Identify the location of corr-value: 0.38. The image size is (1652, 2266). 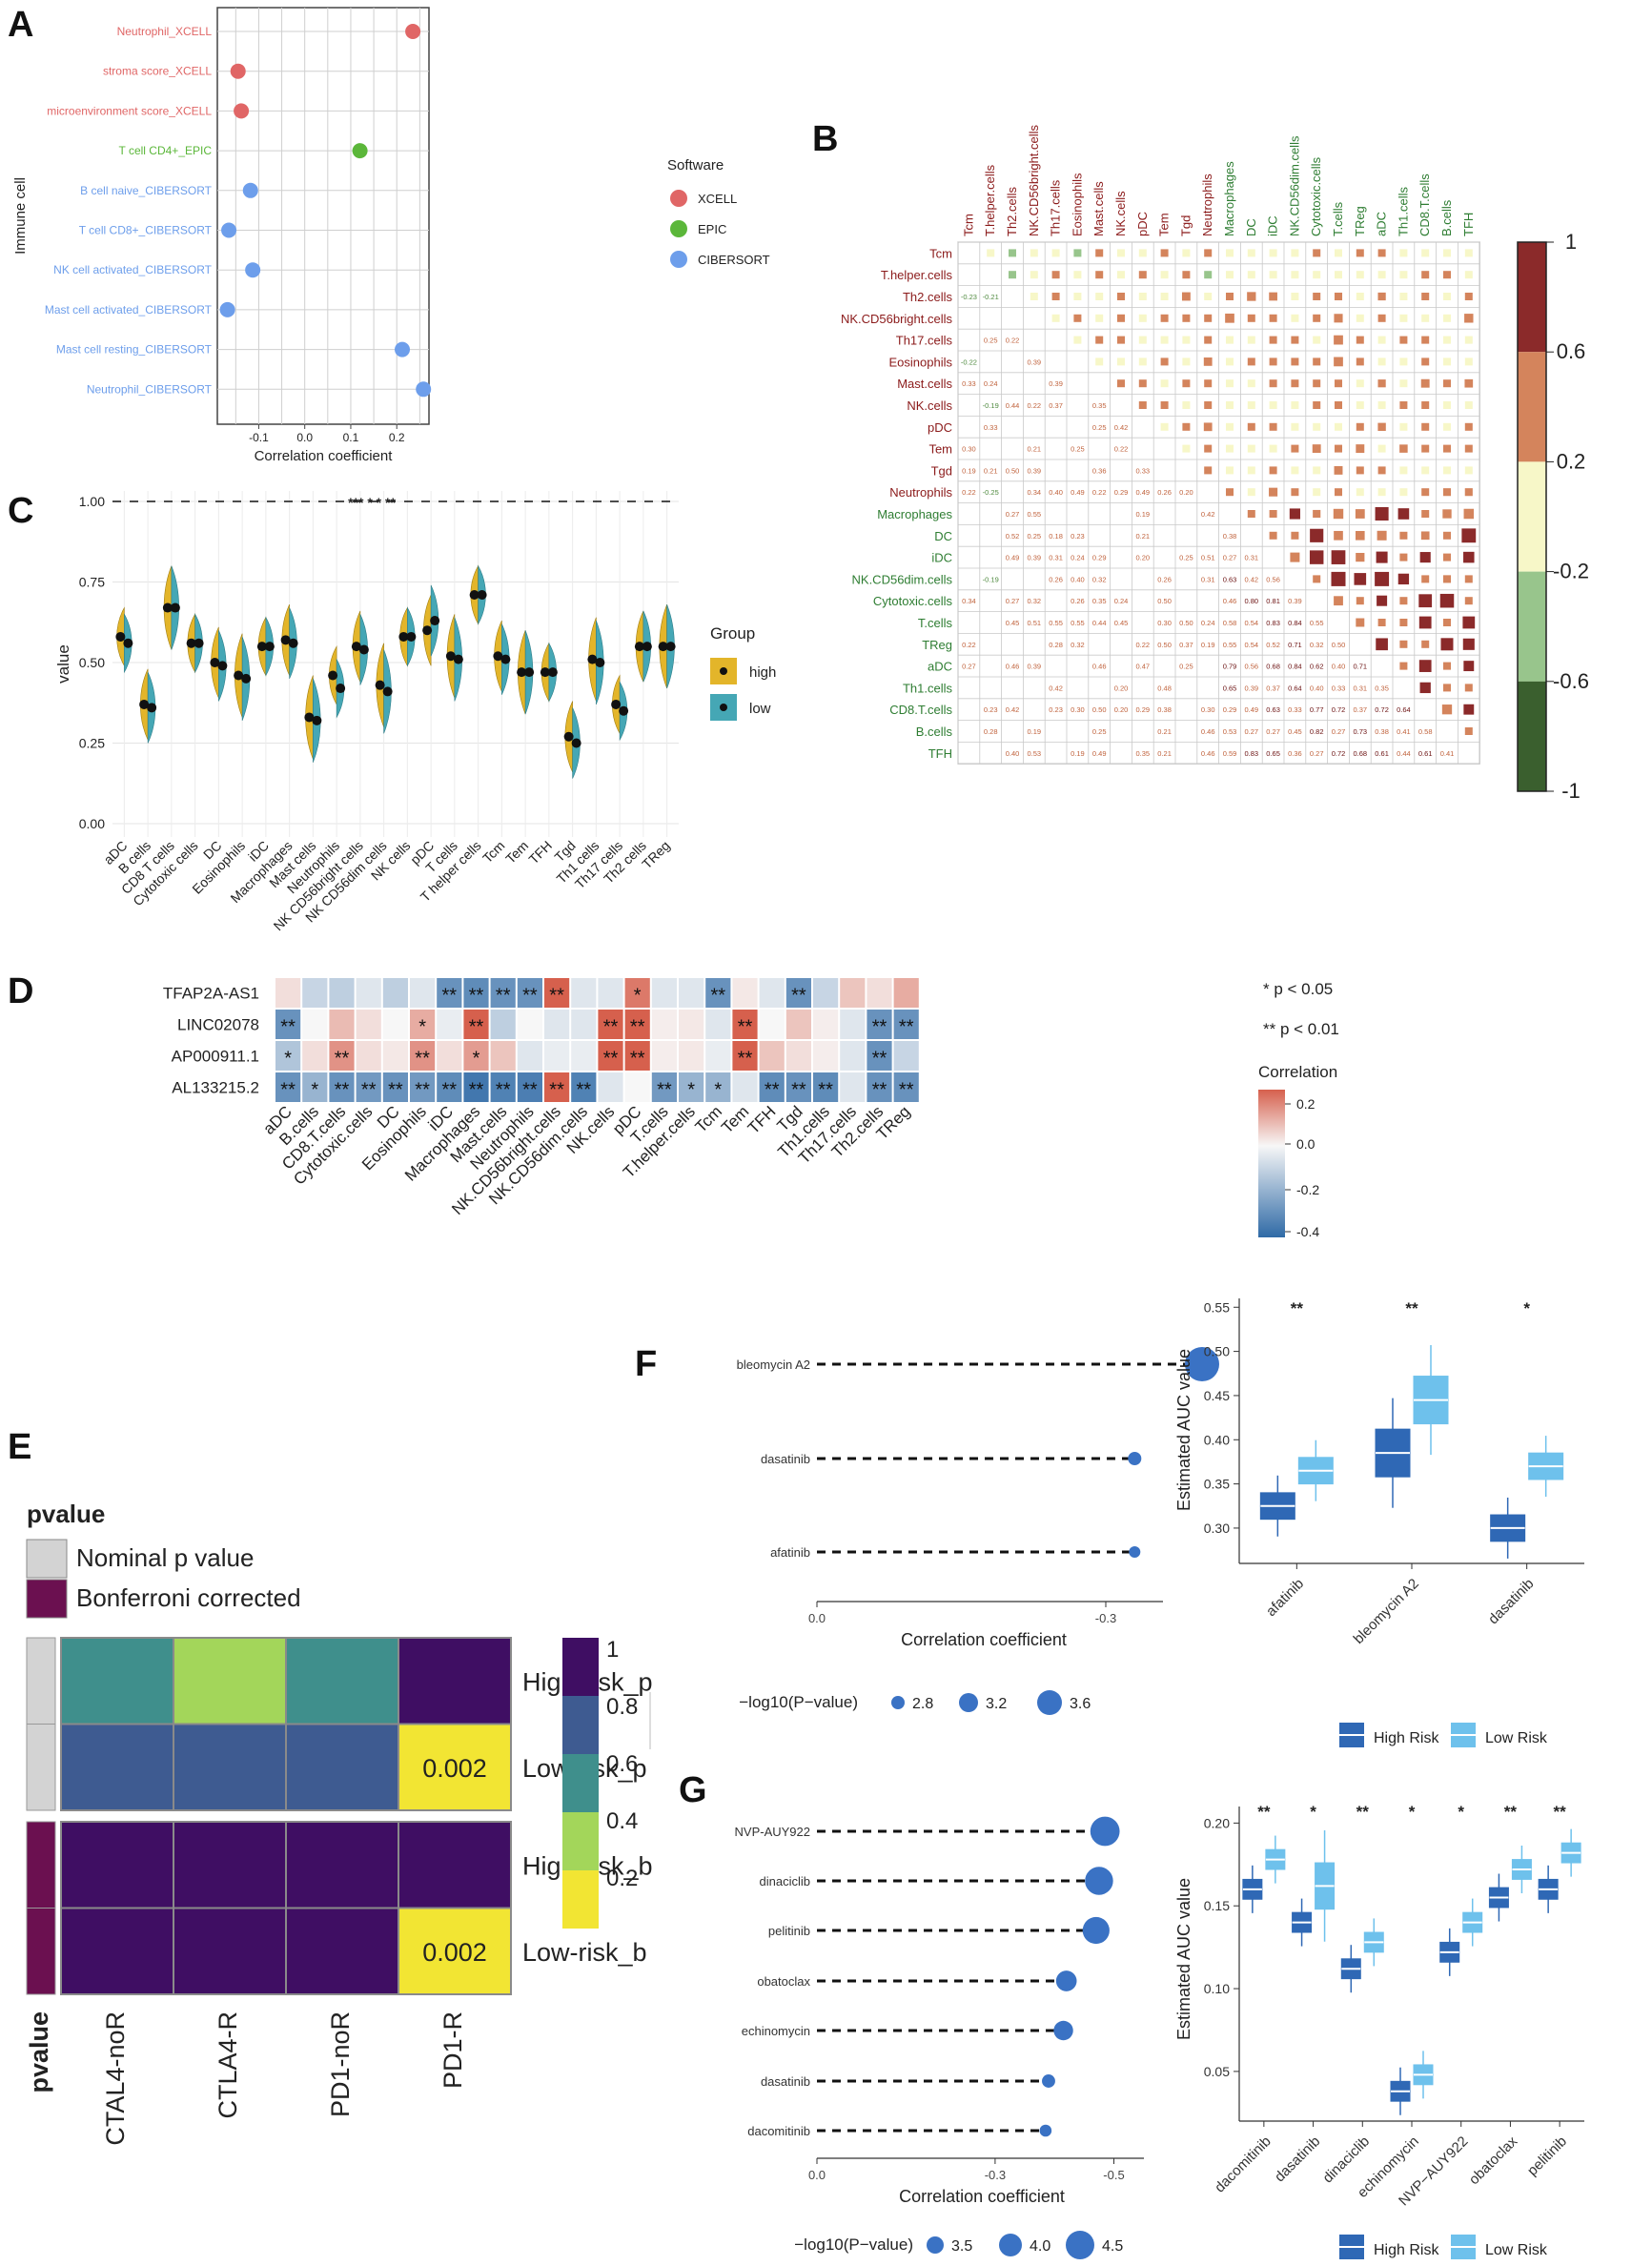
(1382, 731).